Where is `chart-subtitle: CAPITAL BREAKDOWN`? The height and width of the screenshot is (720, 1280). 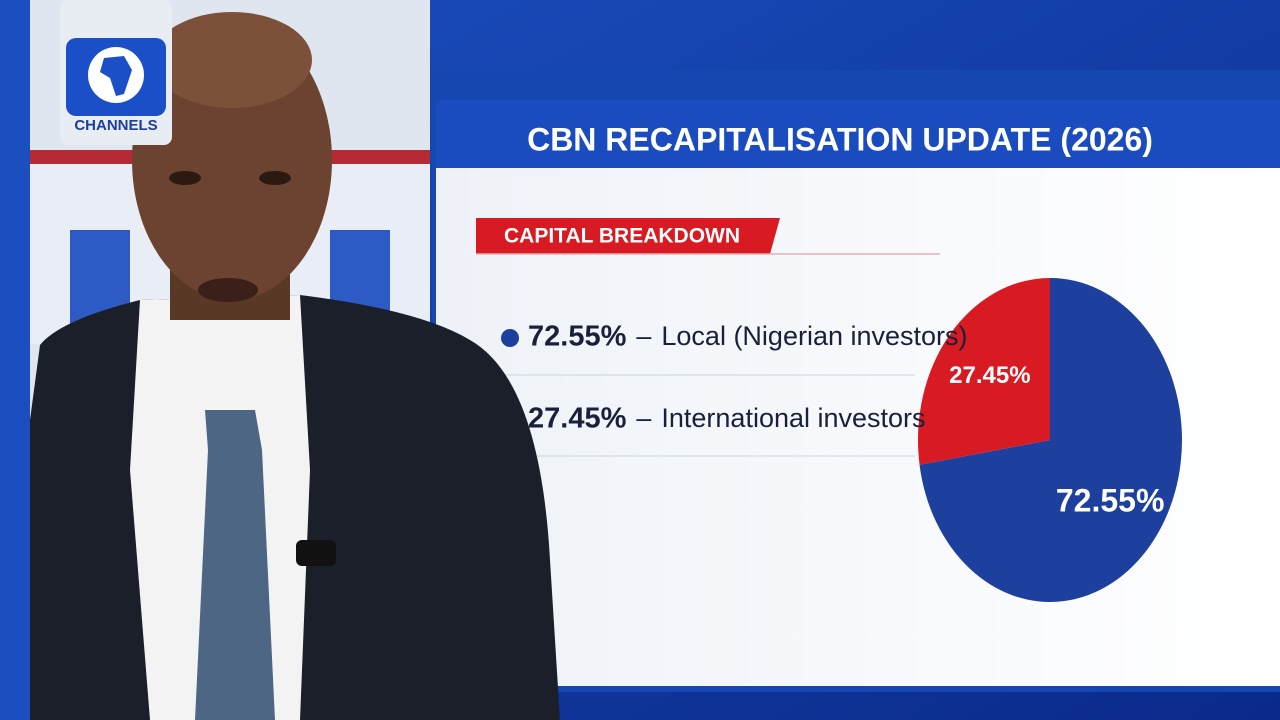 chart-subtitle: CAPITAL BREAKDOWN is located at coordinates (622, 236).